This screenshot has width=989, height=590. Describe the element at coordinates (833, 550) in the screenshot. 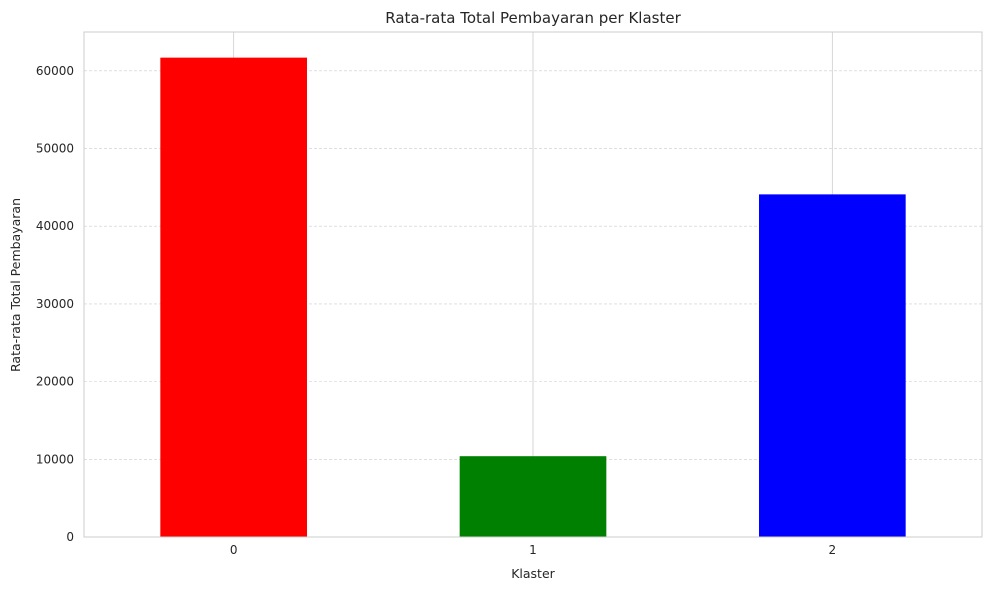

I see `x-tick-label: 2` at that location.